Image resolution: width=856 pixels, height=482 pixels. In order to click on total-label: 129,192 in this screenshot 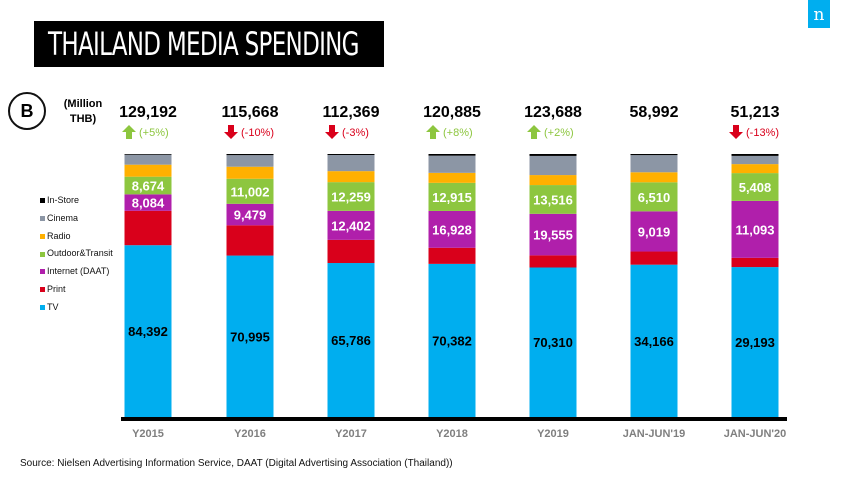, I will do `click(148, 112)`.